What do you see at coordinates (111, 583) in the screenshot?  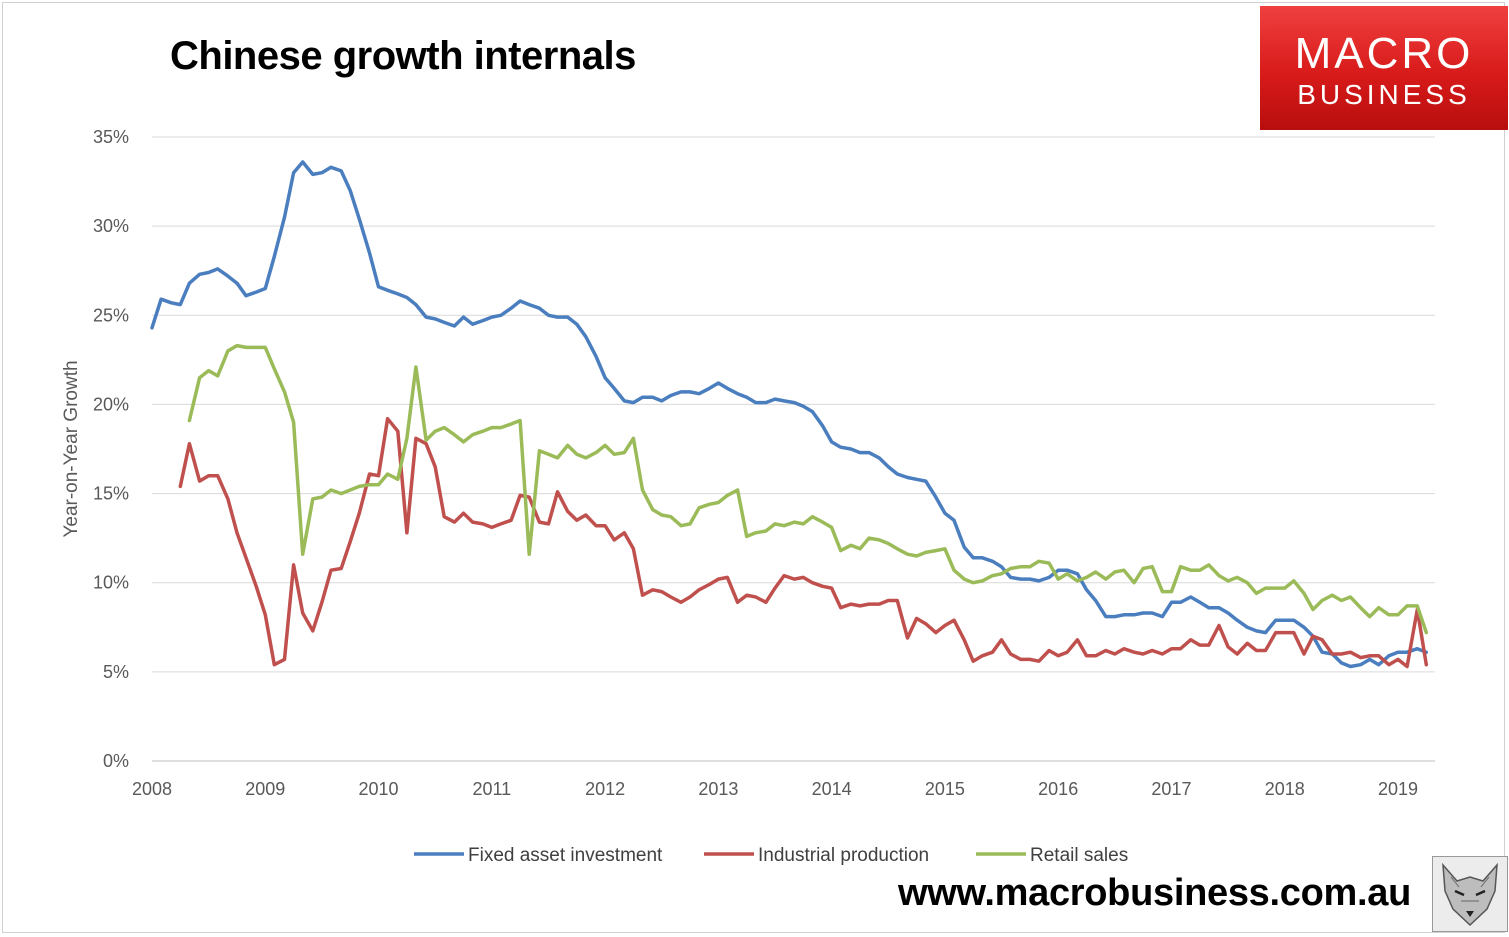 I see `y-tick-label: 10%` at bounding box center [111, 583].